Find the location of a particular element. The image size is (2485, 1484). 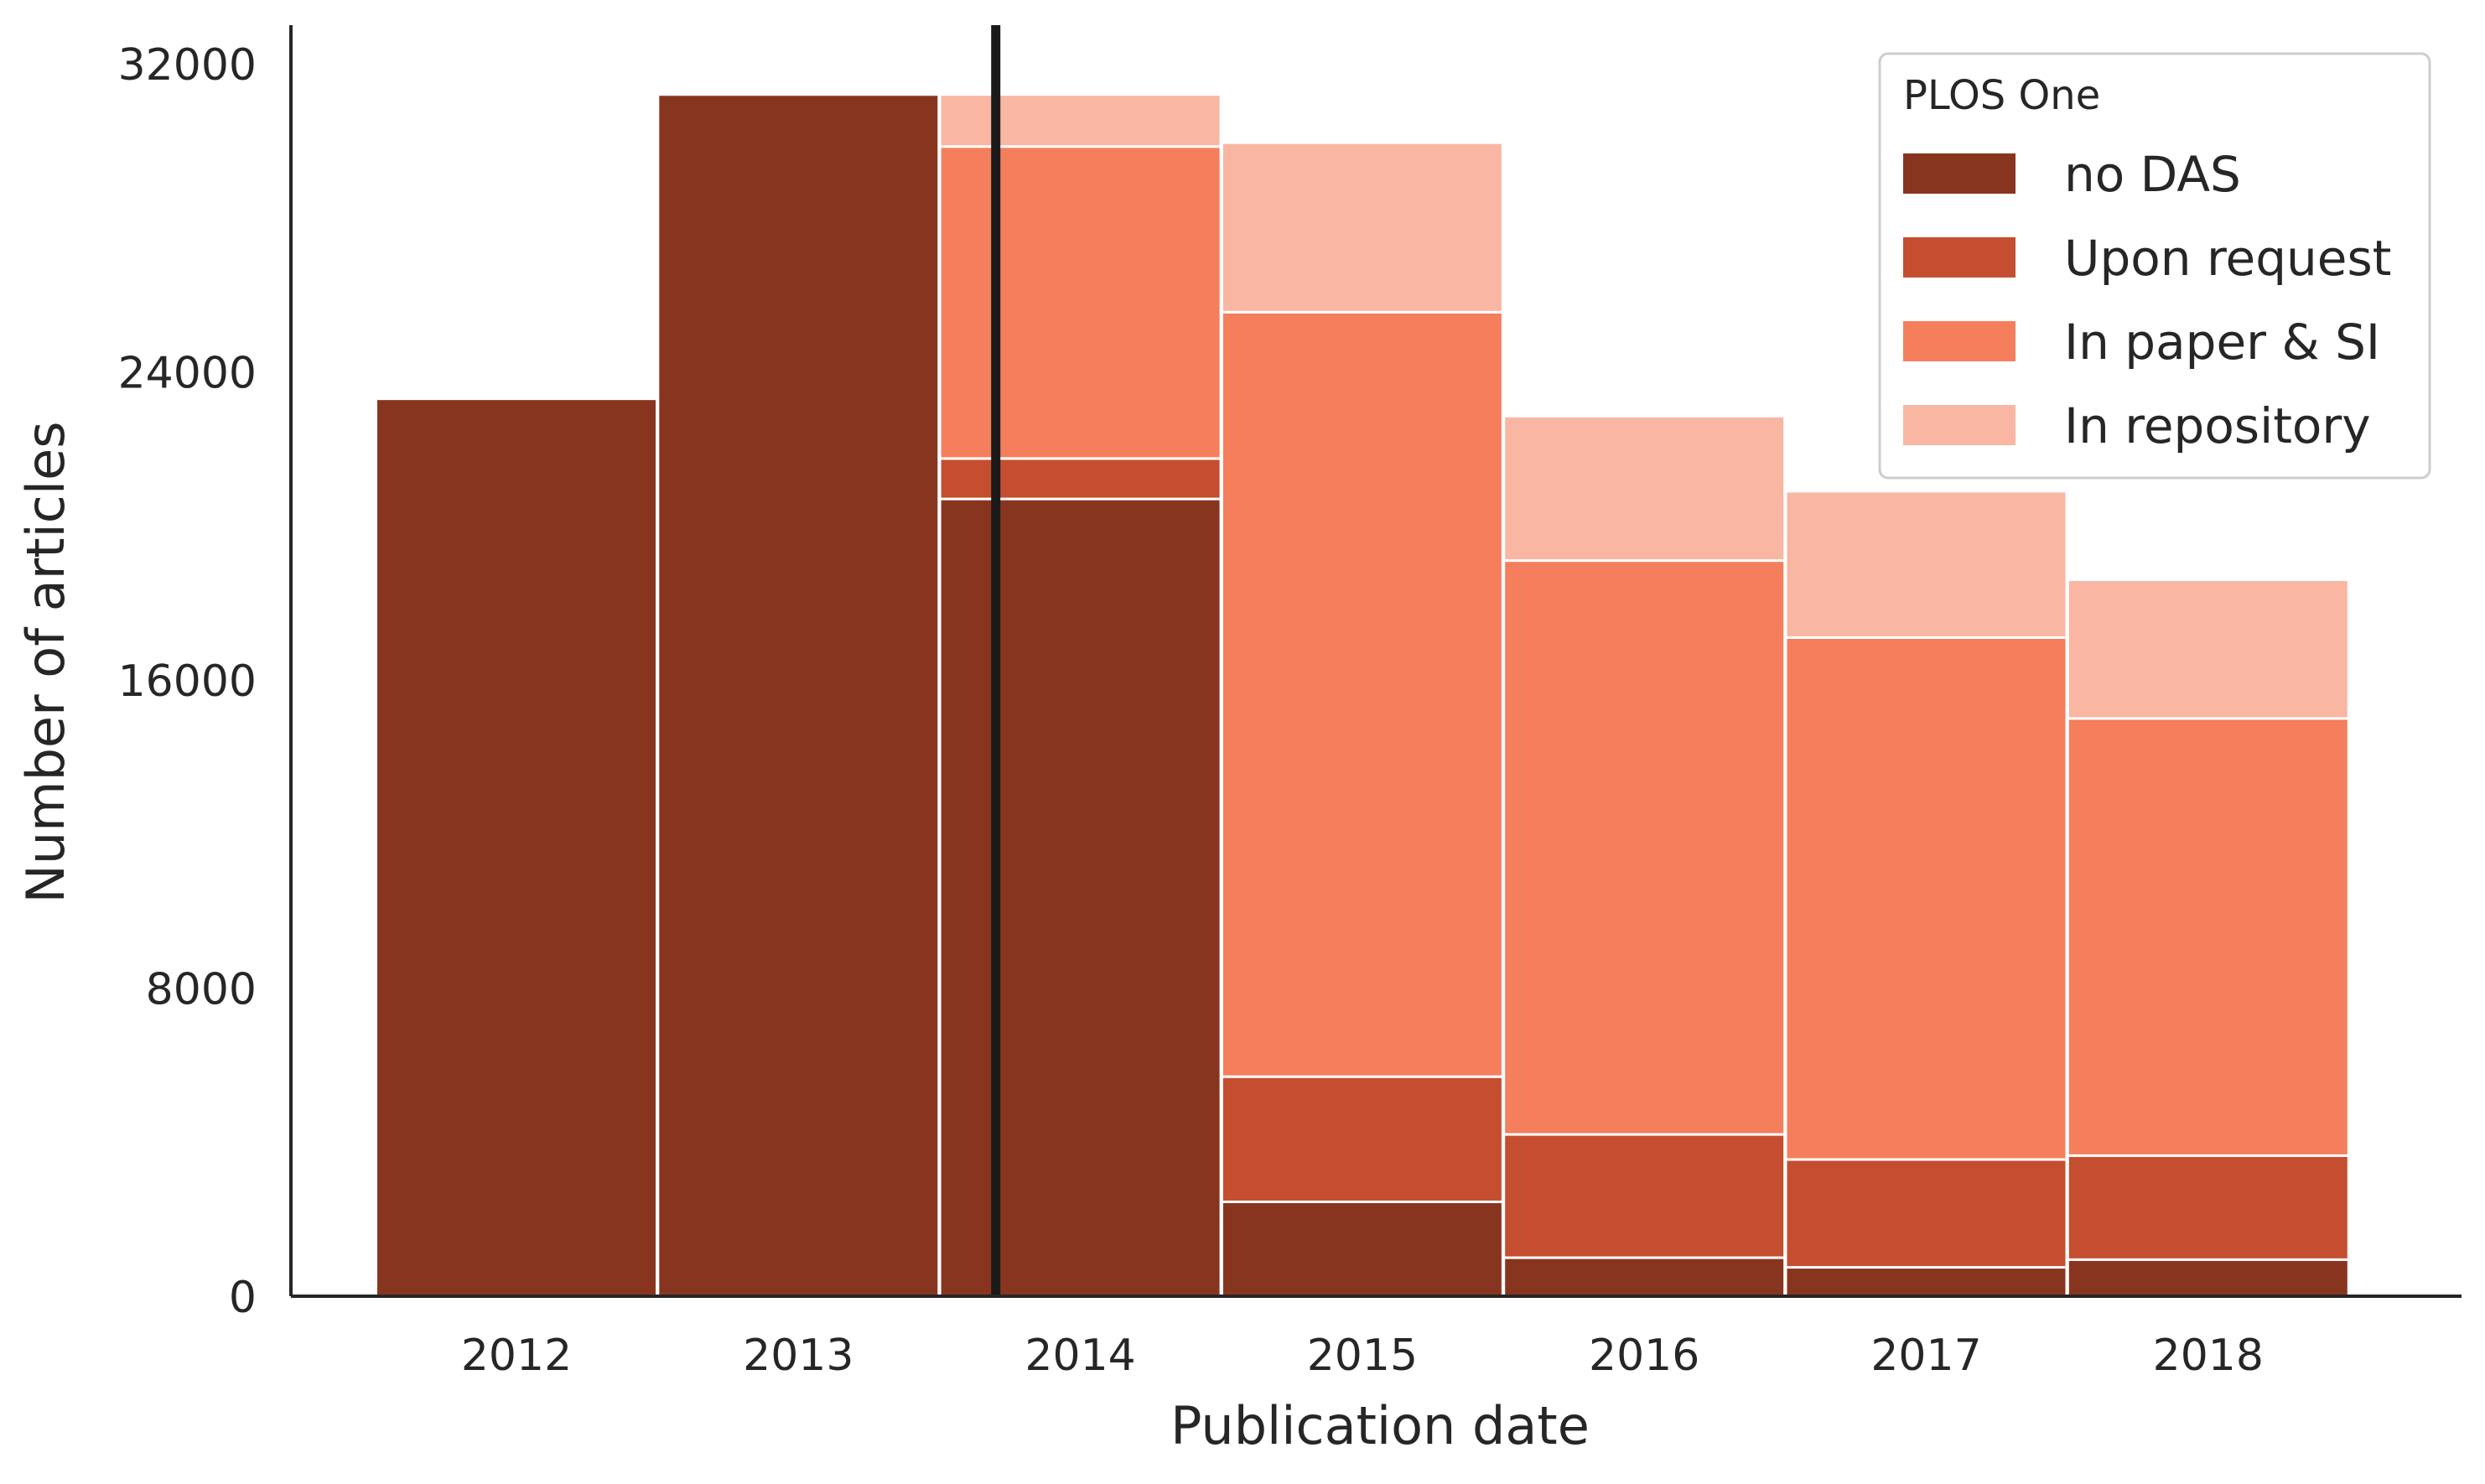

bar-2018-in-paper-si is located at coordinates (2208, 937).